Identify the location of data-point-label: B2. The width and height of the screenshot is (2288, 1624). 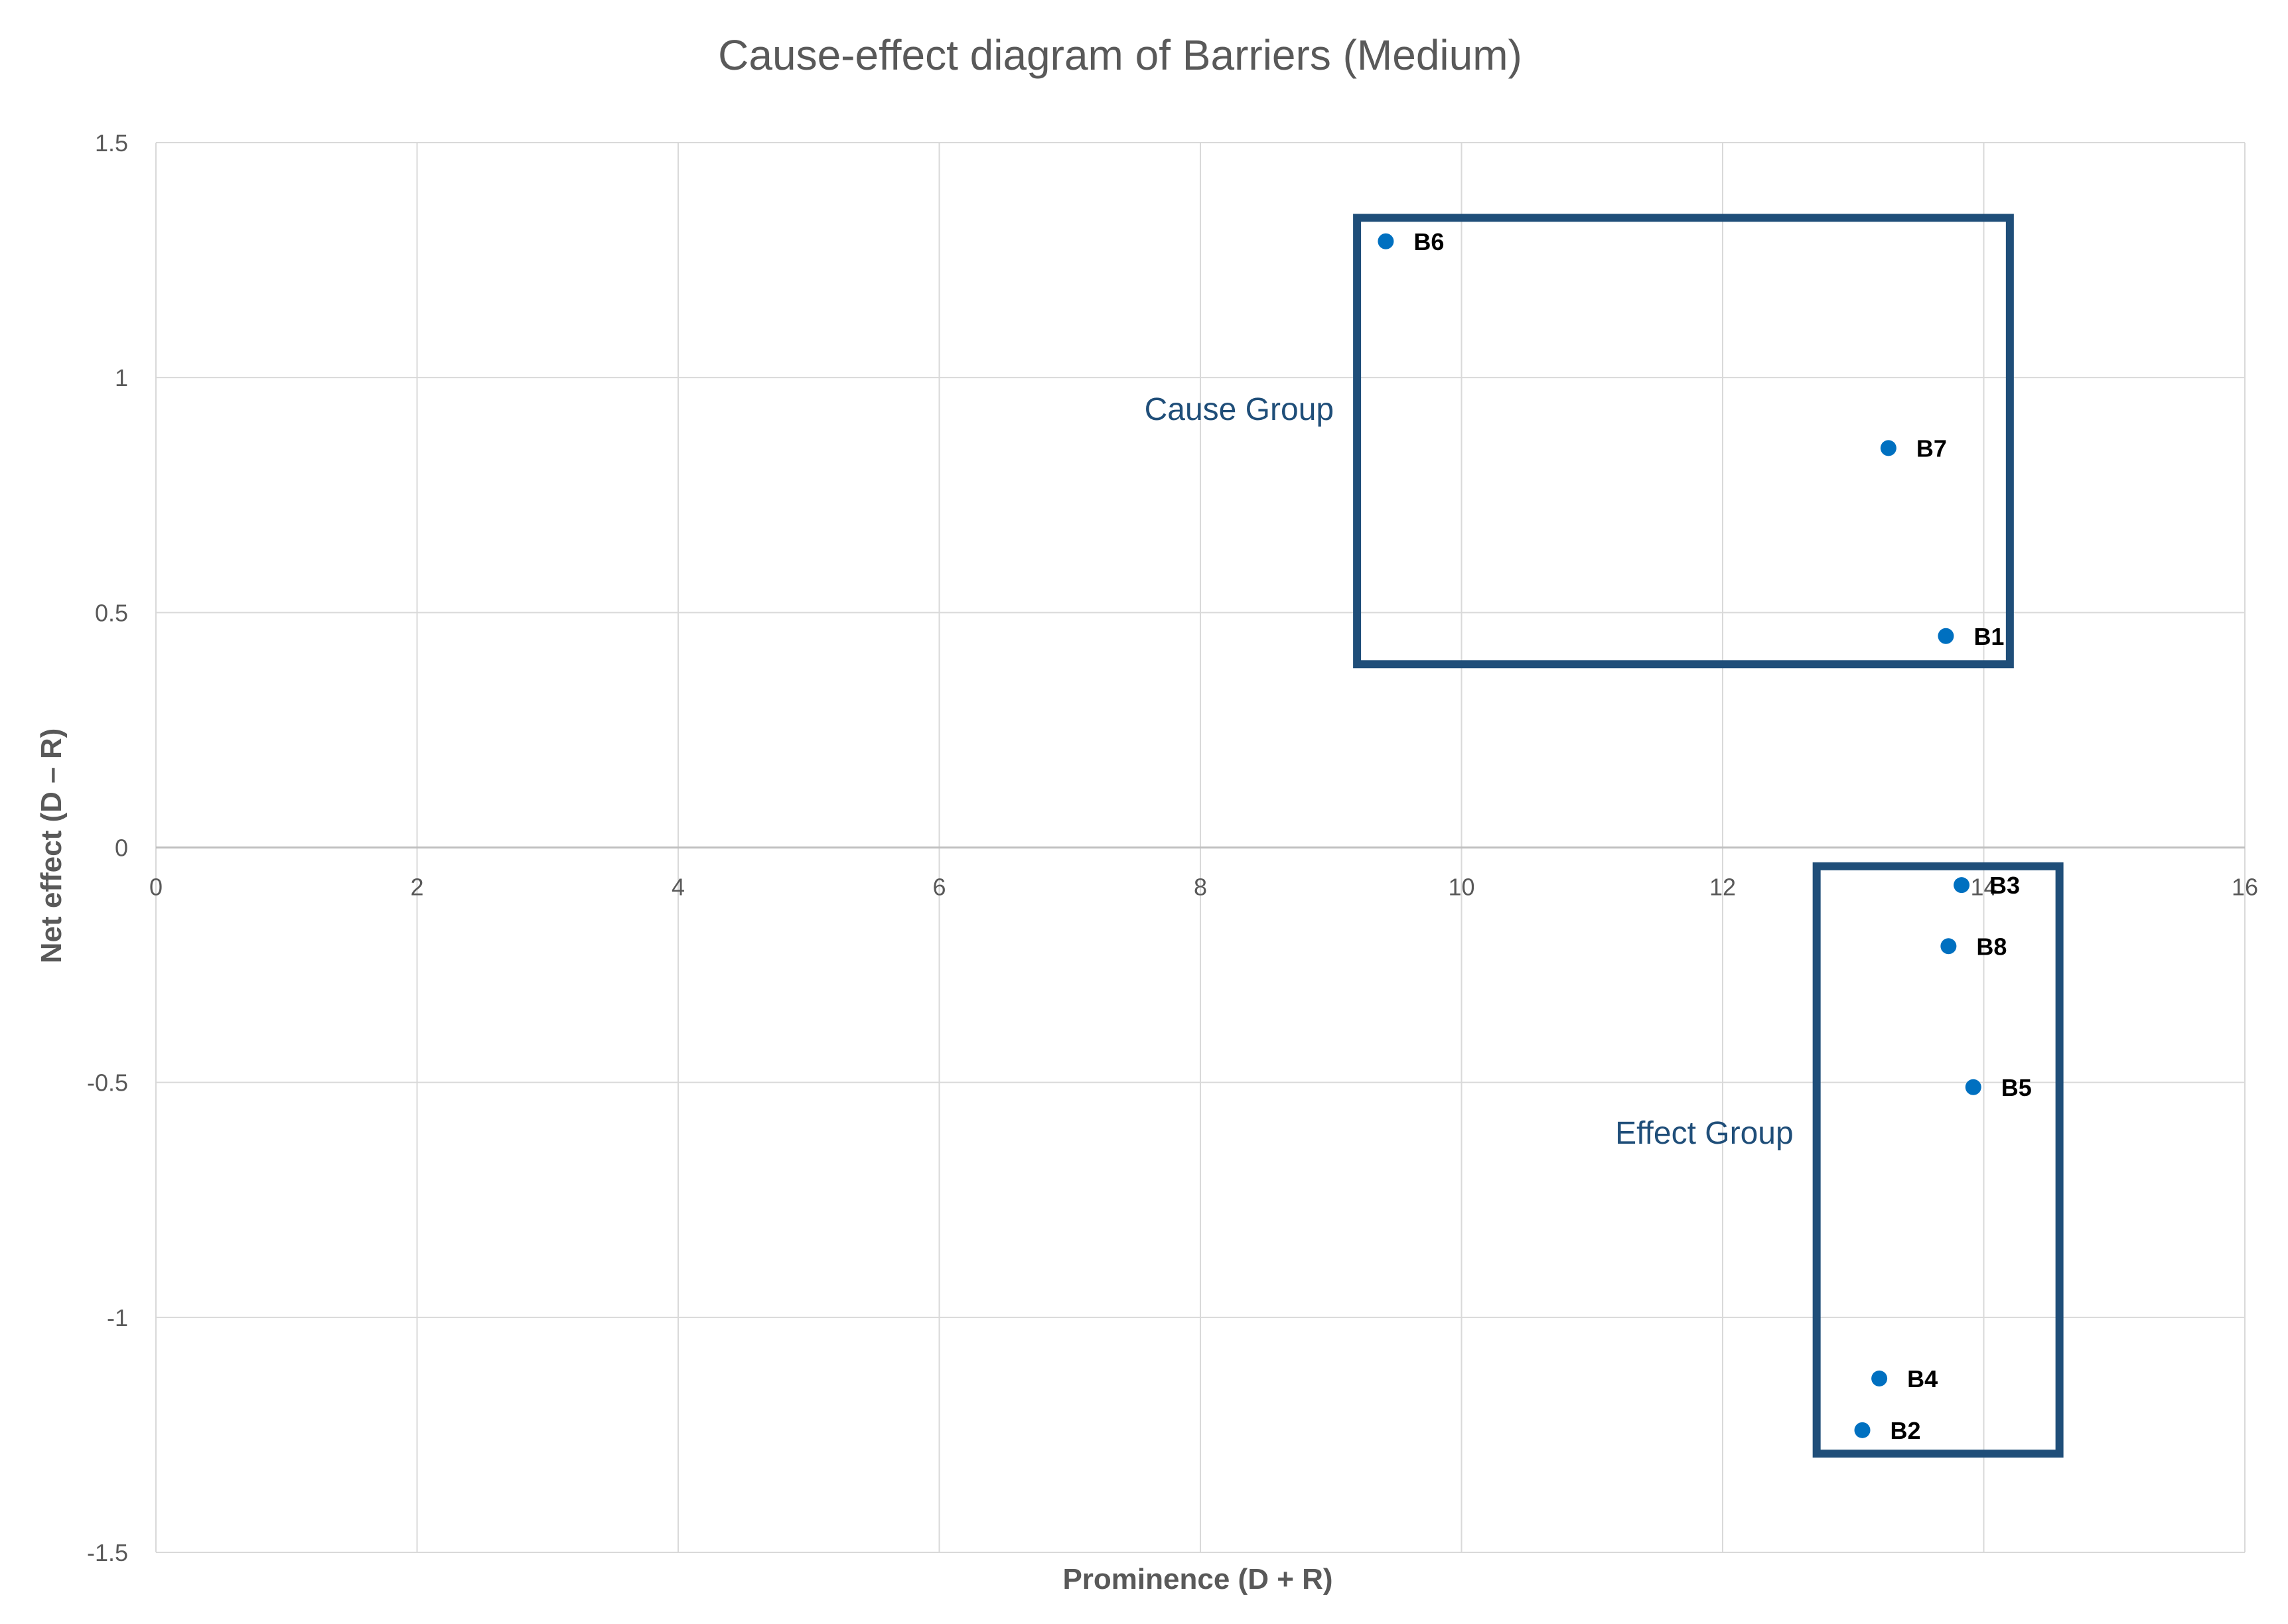
(1906, 1430).